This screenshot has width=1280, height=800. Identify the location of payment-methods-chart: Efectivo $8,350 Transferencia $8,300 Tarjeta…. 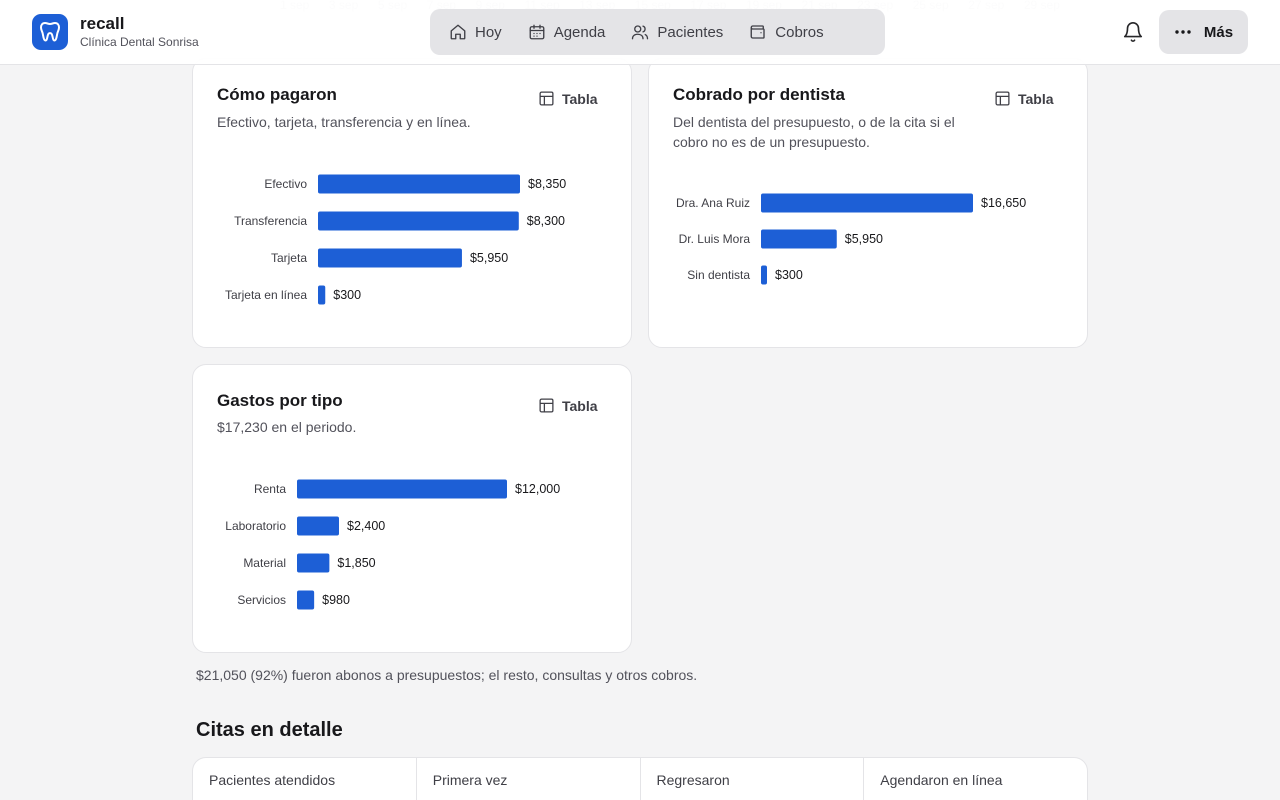
(395, 239).